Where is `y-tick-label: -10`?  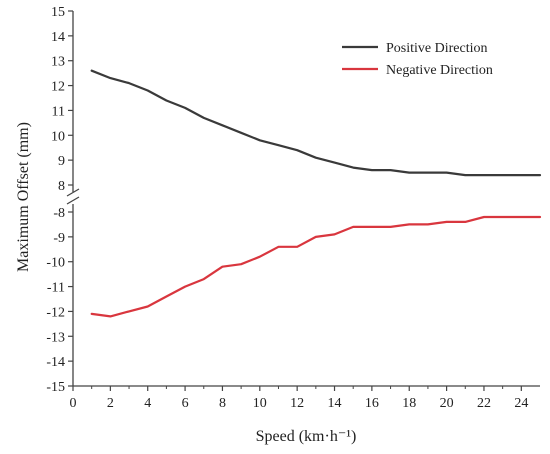
y-tick-label: -10 is located at coordinates (55, 263).